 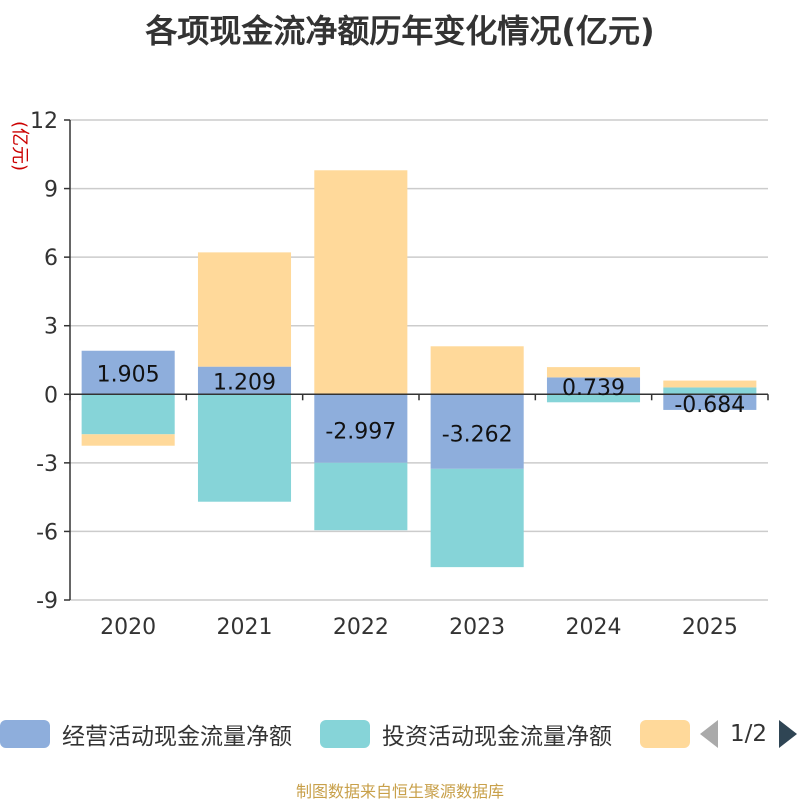 What do you see at coordinates (361, 627) in the screenshot?
I see `x-tick-label: 2022` at bounding box center [361, 627].